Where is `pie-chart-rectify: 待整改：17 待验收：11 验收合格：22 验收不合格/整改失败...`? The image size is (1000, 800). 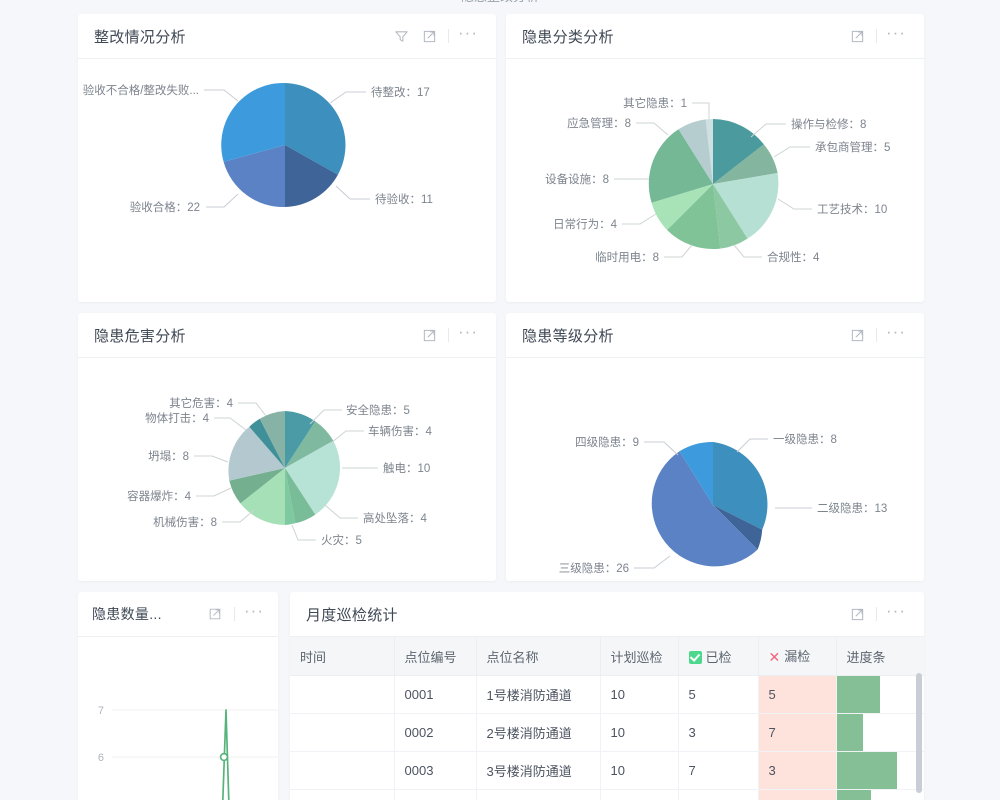
pie-chart-rectify: 待整改：17 待验收：11 验收合格：22 验收不合格/整改失败... is located at coordinates (258, 148).